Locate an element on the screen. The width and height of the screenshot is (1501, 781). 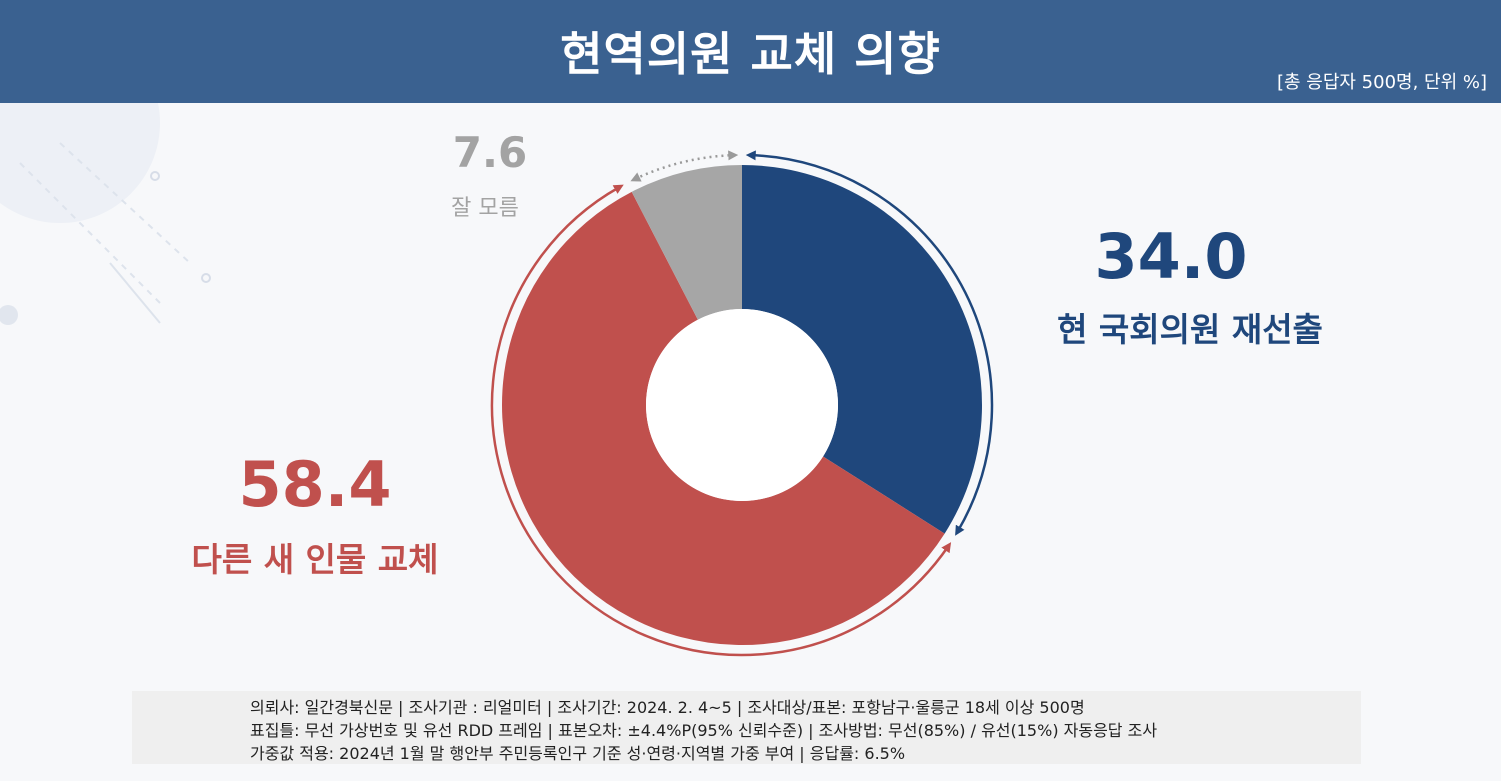
page-title: 현역의원 교체 의향 is located at coordinates (750, 54).